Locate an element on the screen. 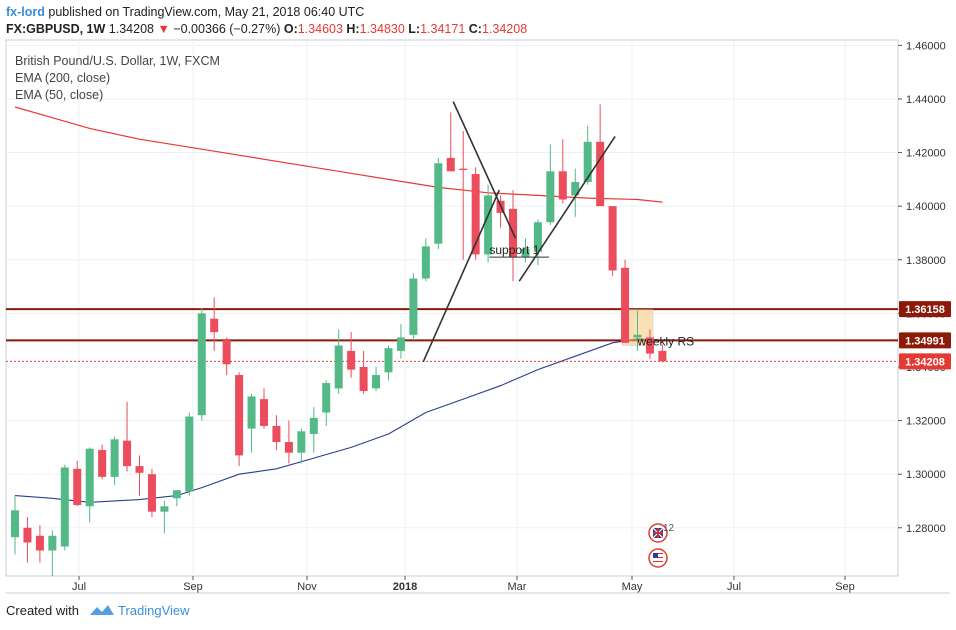 This screenshot has height=630, width=956. down-arrow-icon: ▼ is located at coordinates (163, 29).